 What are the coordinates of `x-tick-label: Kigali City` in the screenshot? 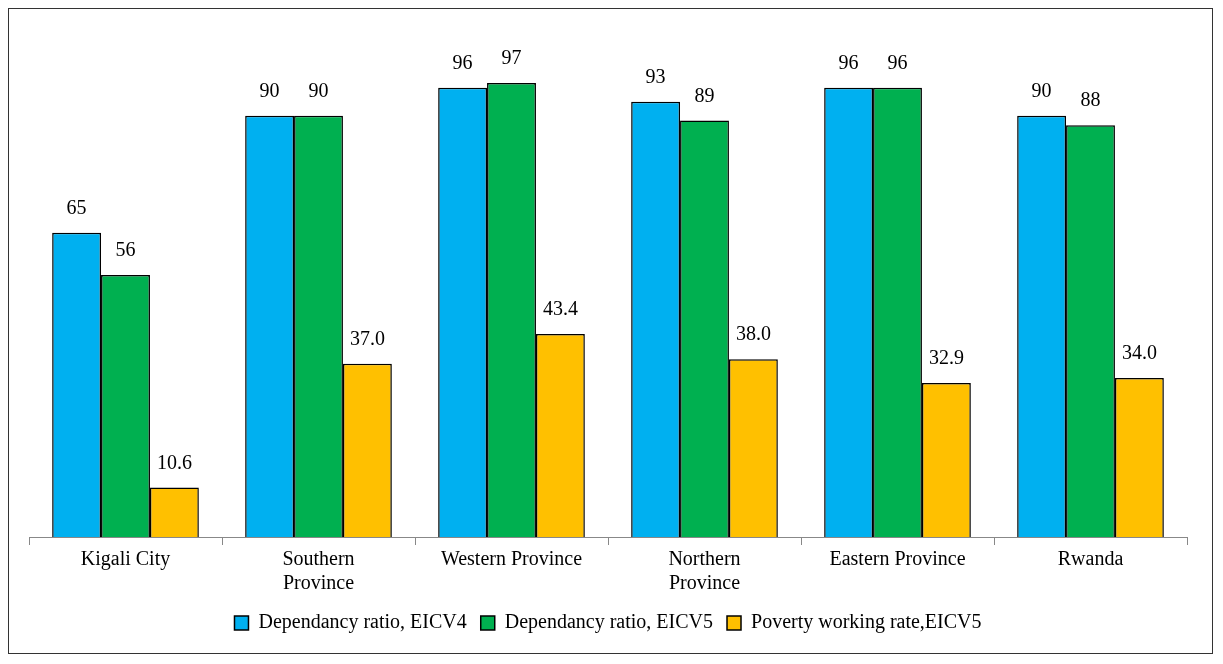 It's located at (125, 559).